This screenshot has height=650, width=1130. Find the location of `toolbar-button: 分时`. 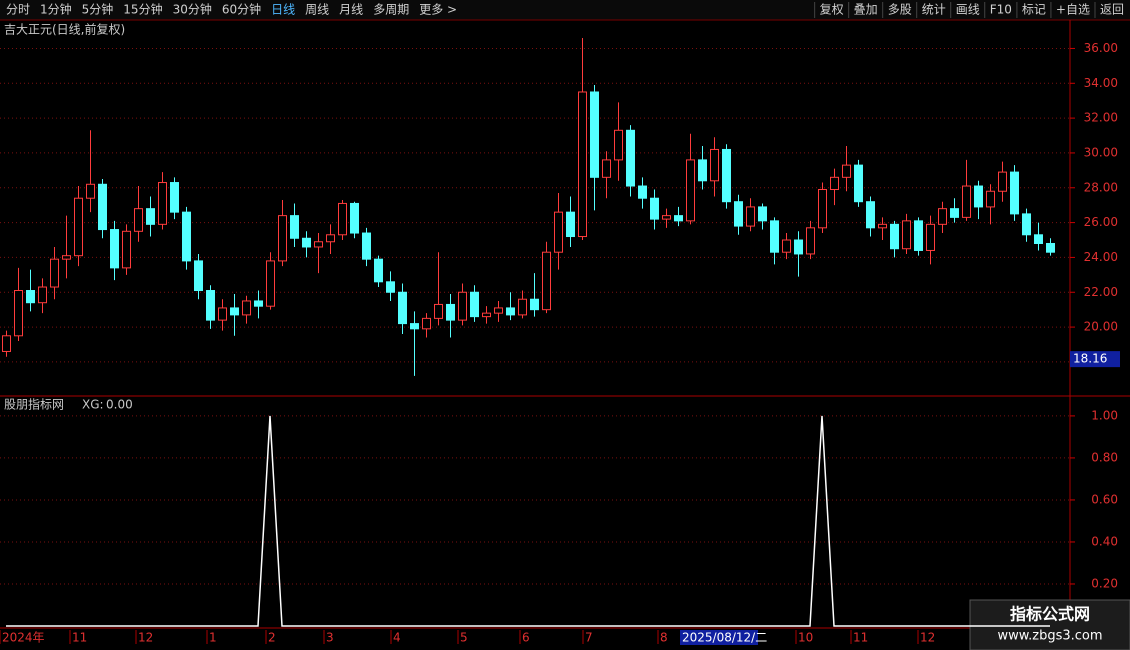

toolbar-button: 分时 is located at coordinates (18, 10).